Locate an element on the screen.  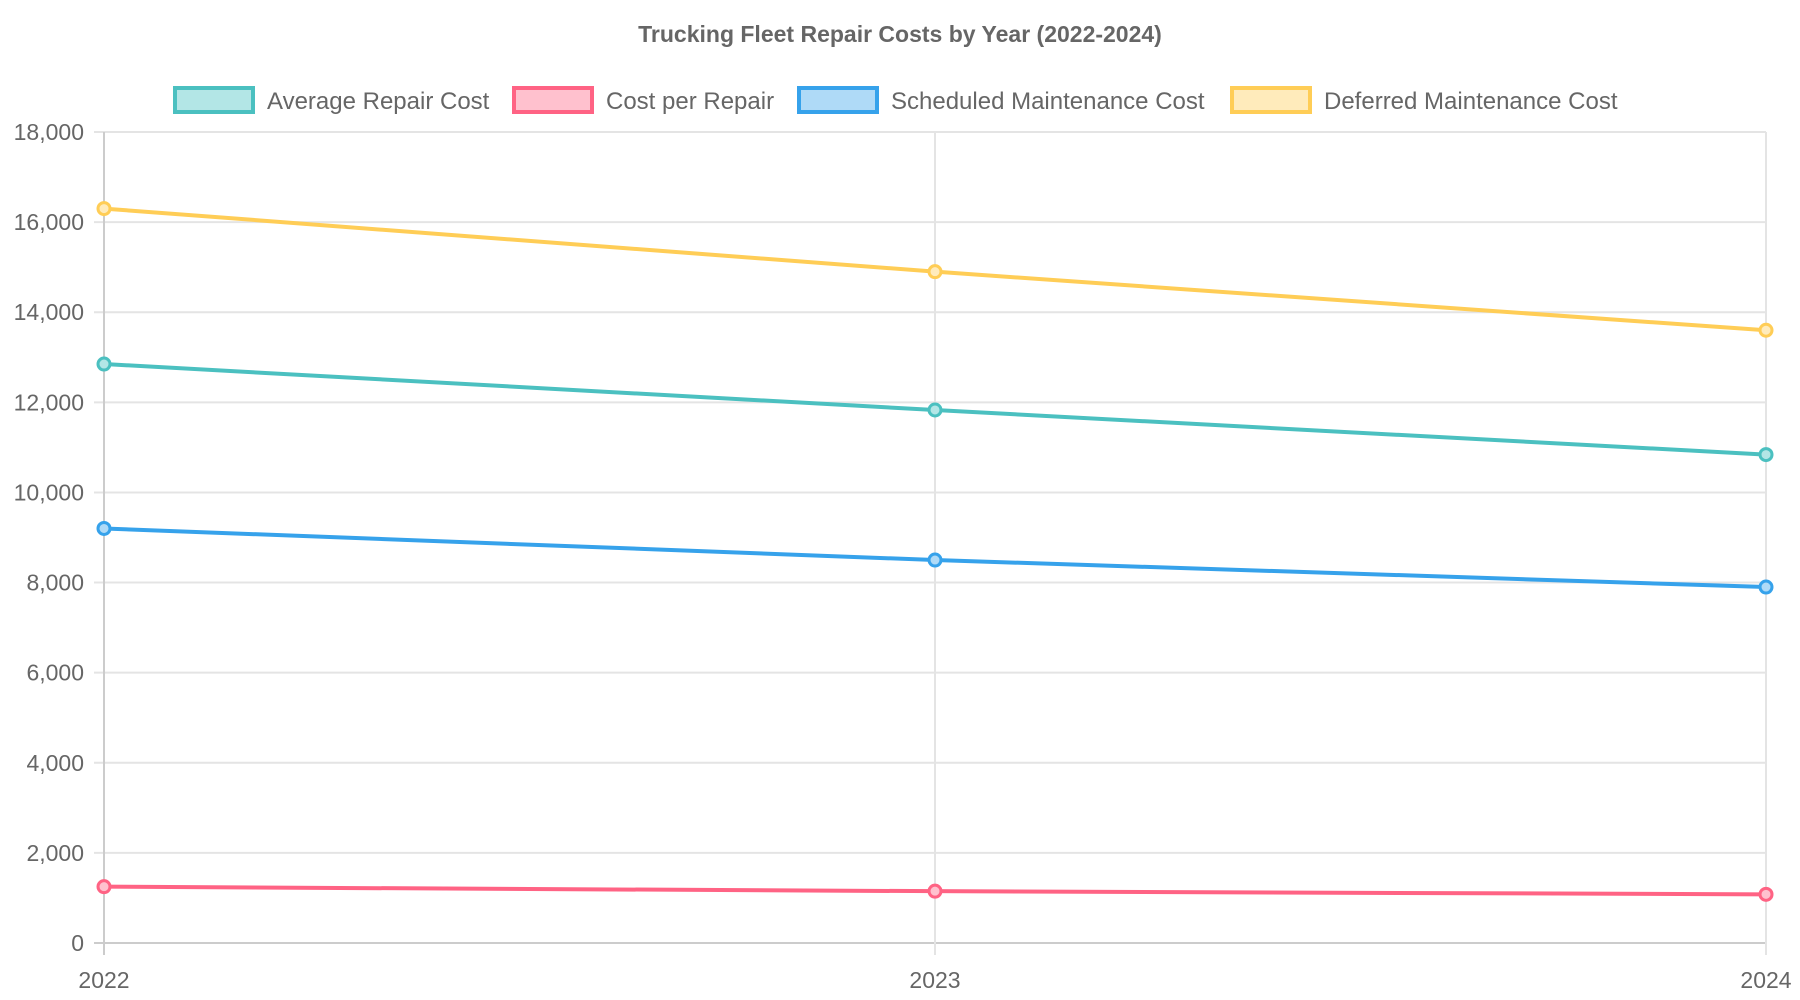
legend-item: Cost per Repair is located at coordinates (643, 100).